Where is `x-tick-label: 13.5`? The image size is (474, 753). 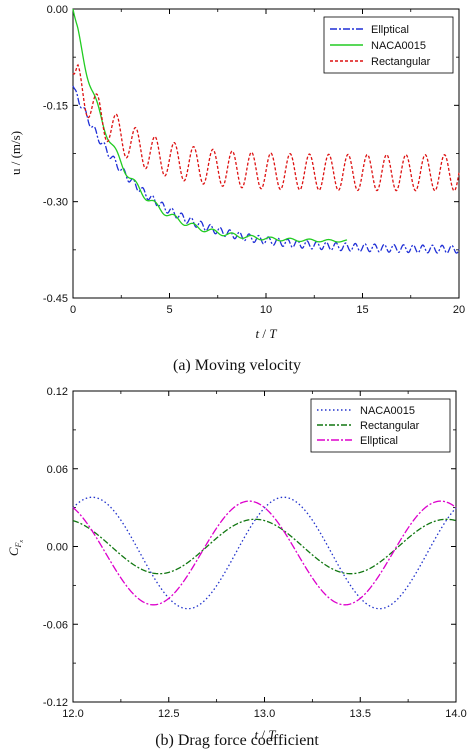
x-tick-label: 13.5 is located at coordinates (360, 714).